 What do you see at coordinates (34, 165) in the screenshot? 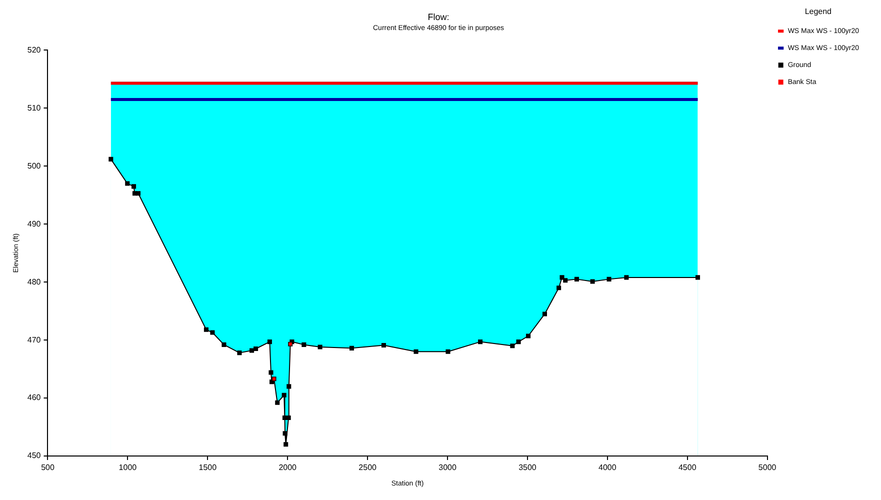
I see `y-tick-label: 500` at bounding box center [34, 165].